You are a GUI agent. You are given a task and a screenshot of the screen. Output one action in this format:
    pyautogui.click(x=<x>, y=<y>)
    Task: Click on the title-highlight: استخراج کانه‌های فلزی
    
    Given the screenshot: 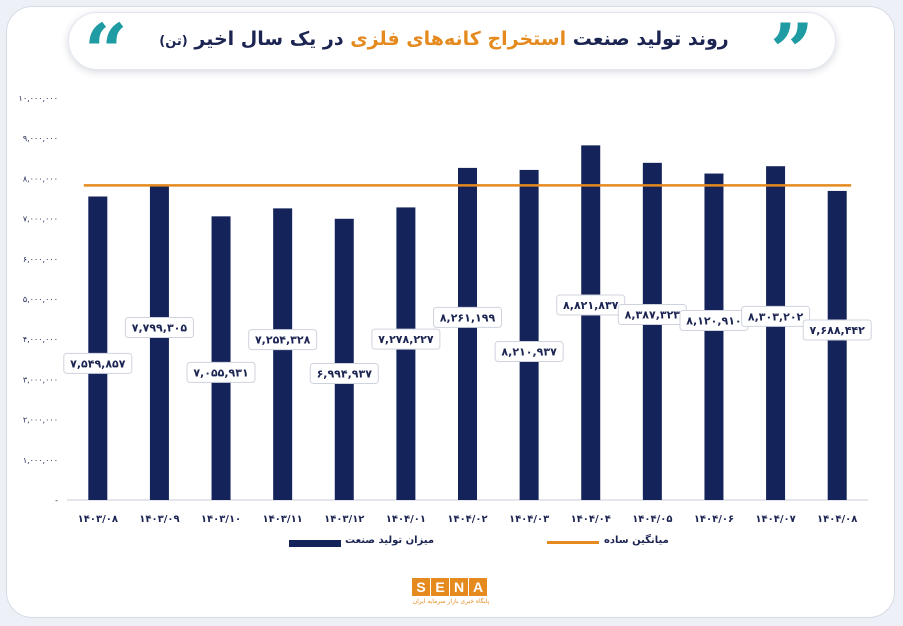 What is the action you would take?
    pyautogui.click(x=458, y=39)
    